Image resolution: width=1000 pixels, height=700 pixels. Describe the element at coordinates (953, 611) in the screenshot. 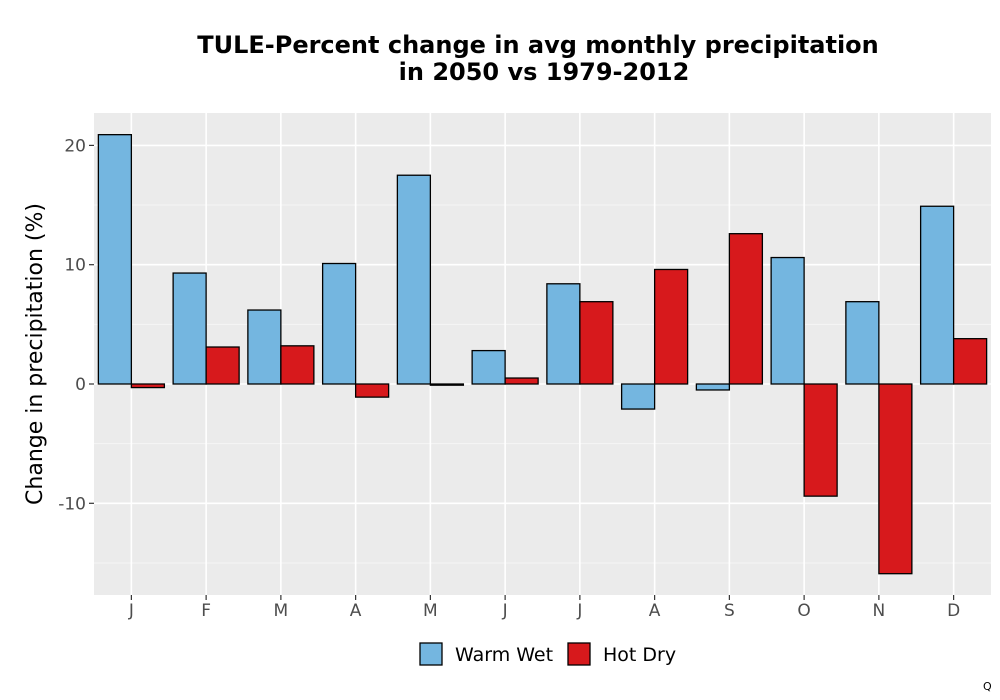

I see `x-tick-label: D` at that location.